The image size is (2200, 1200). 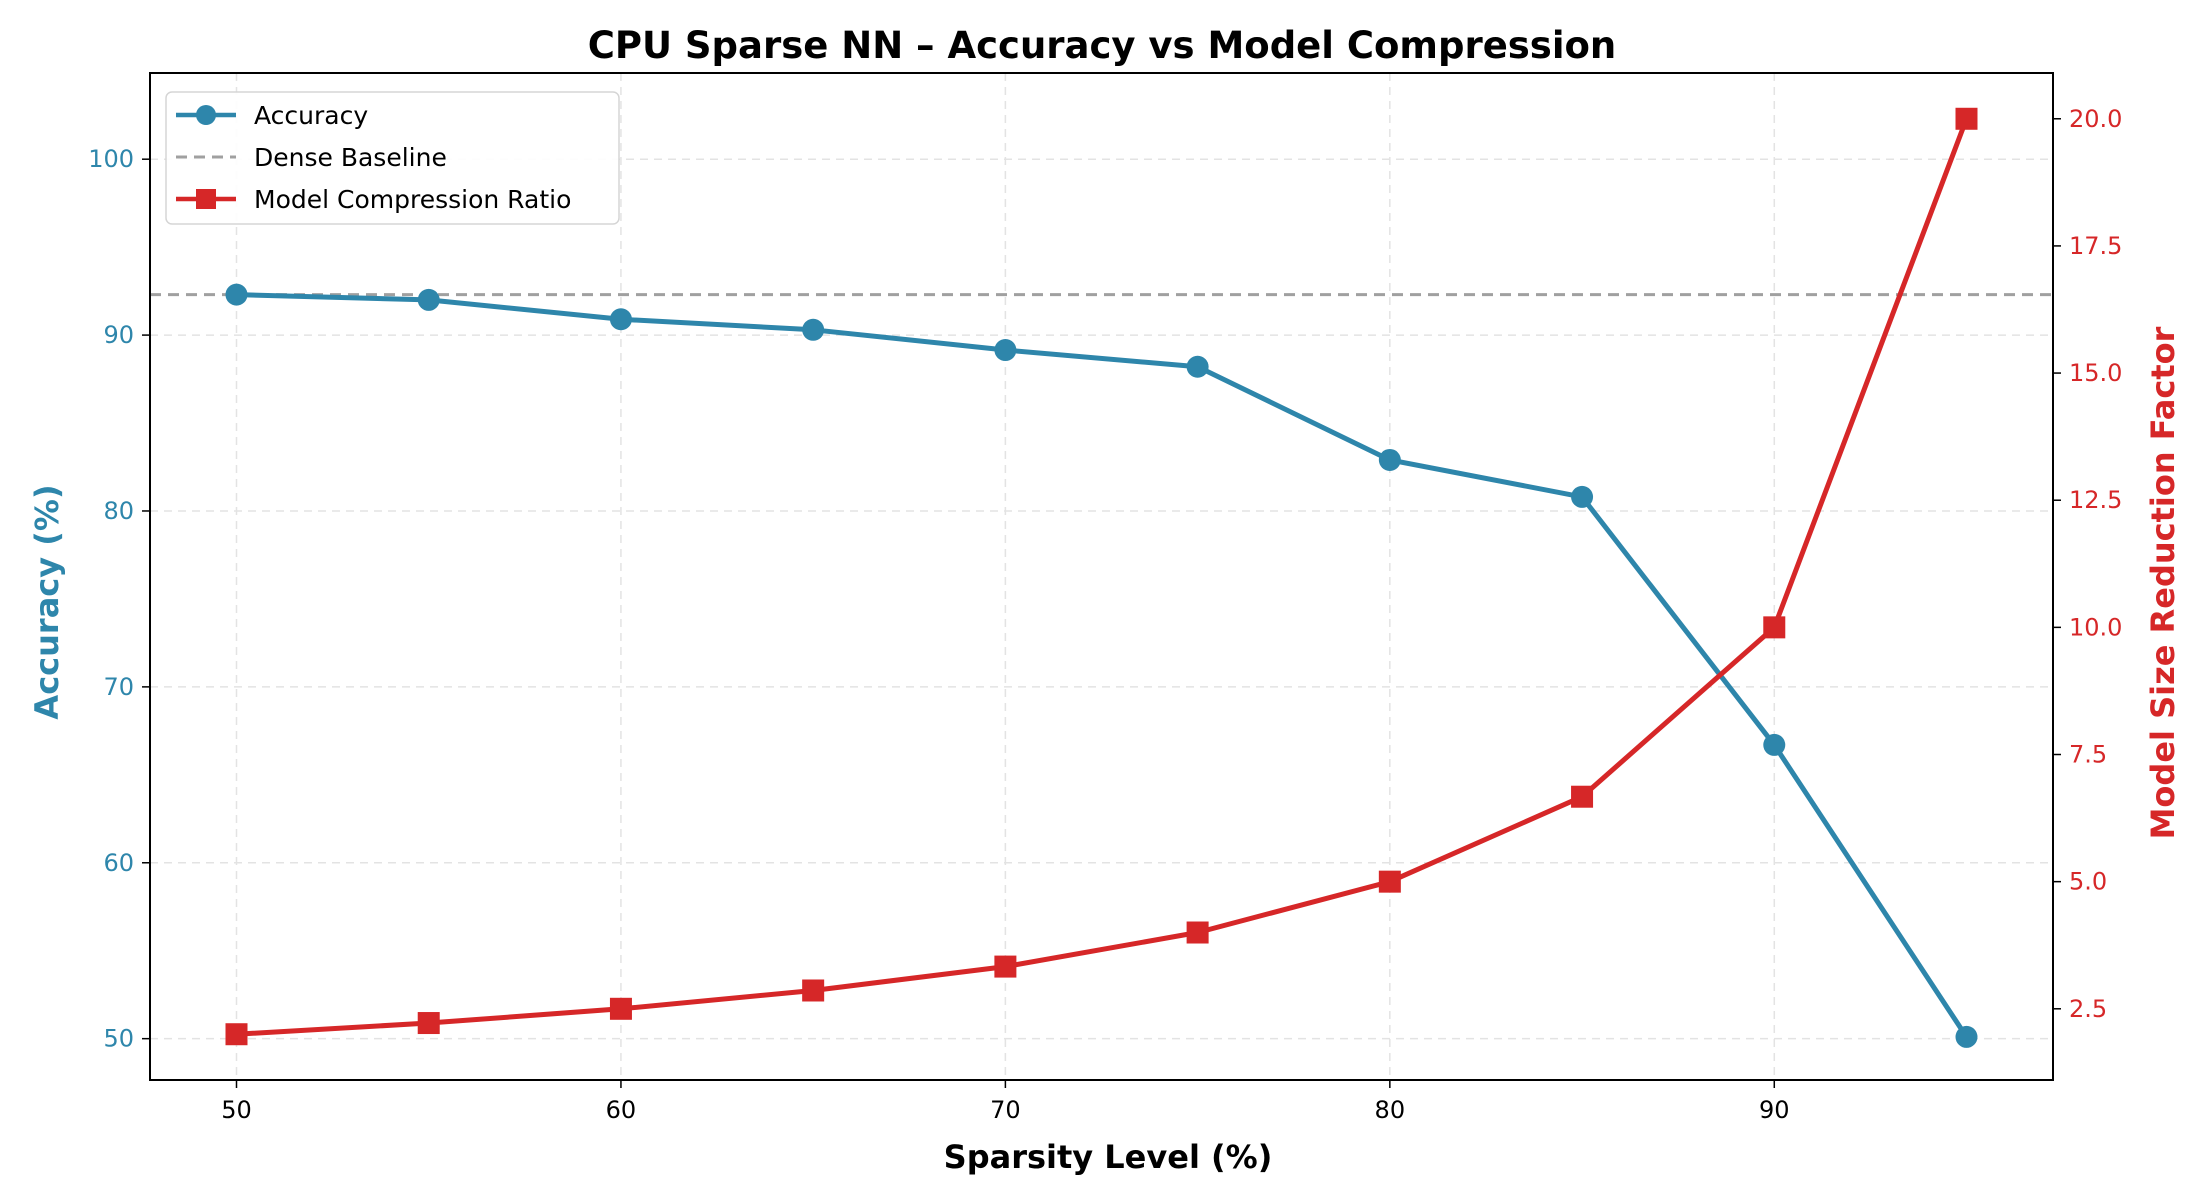 I want to click on y-right-tick-label-12-5: 12.5, so click(x=2095, y=500).